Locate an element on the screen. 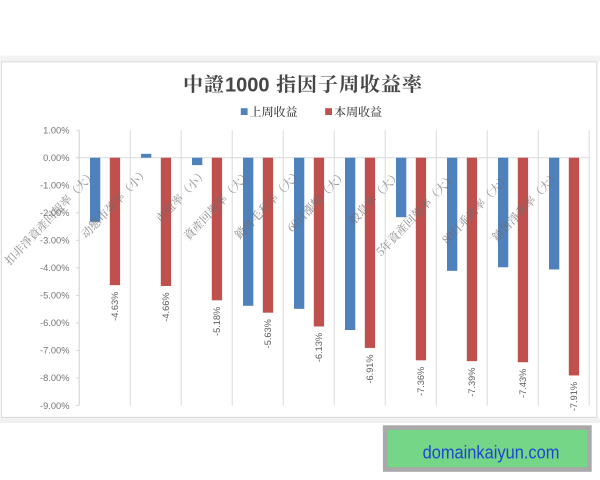 This screenshot has width=600, height=480. svg-text: -5.00% is located at coordinates (54, 296).